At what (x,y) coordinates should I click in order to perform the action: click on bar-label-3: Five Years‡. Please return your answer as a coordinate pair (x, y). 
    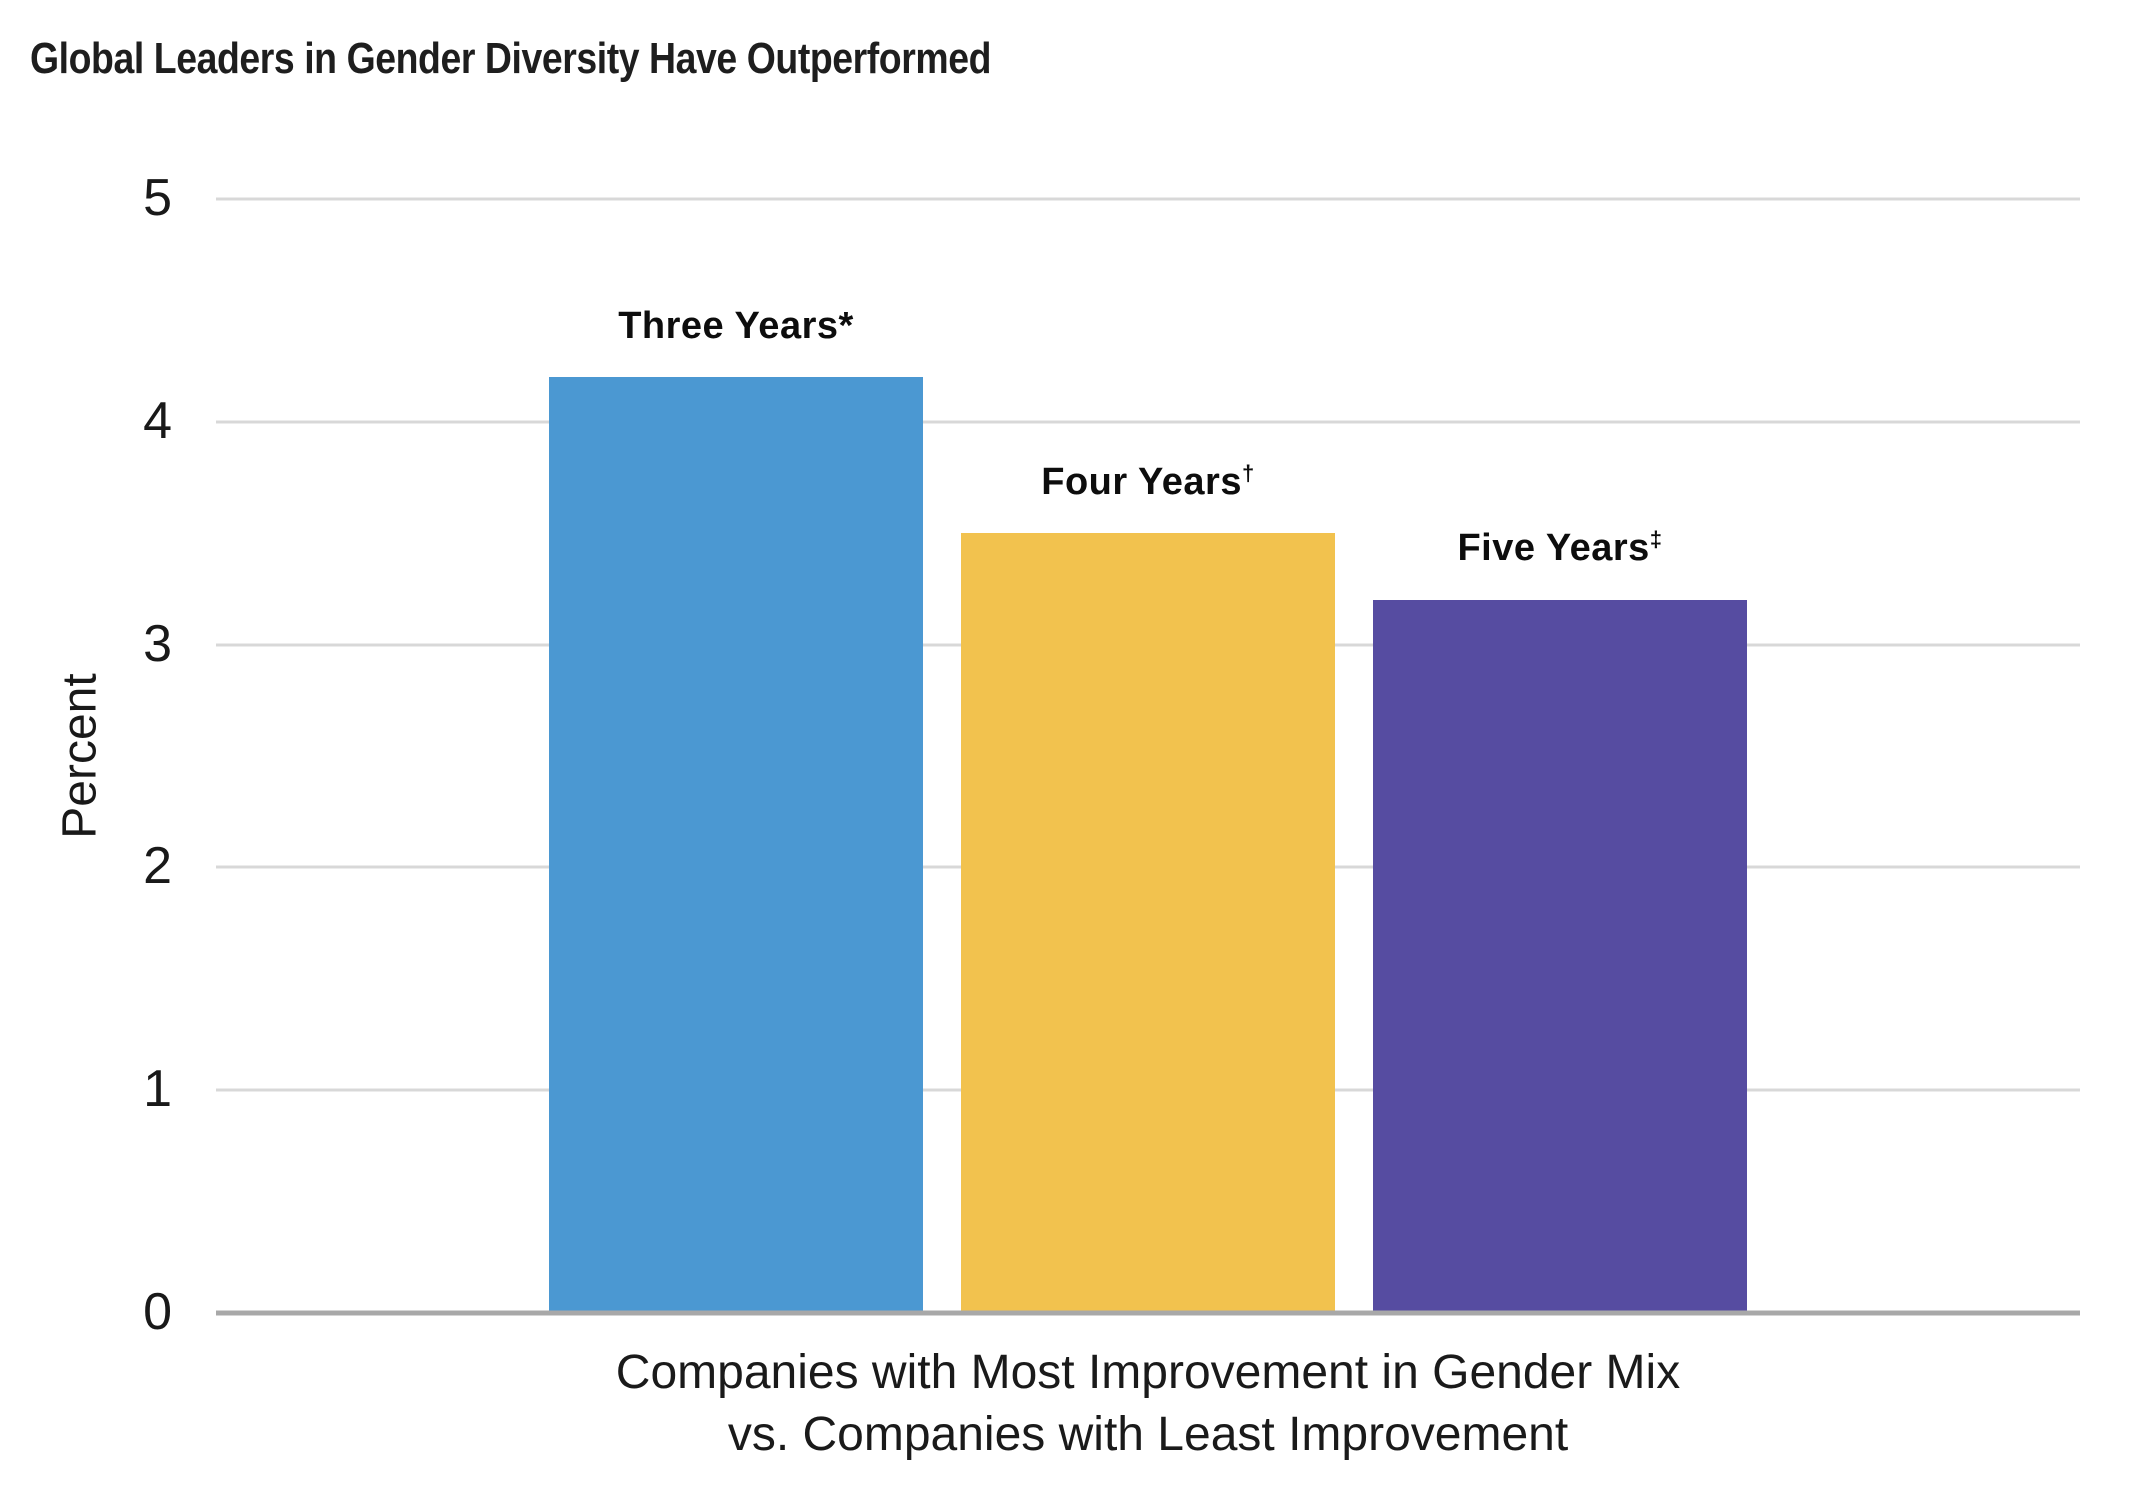
    Looking at the image, I should click on (1559, 549).